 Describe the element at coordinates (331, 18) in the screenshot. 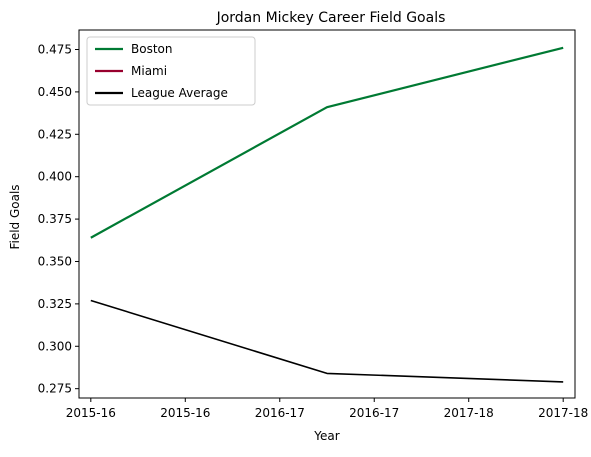

I see `chart-title: Jordan Mickey Career Field Goals` at that location.